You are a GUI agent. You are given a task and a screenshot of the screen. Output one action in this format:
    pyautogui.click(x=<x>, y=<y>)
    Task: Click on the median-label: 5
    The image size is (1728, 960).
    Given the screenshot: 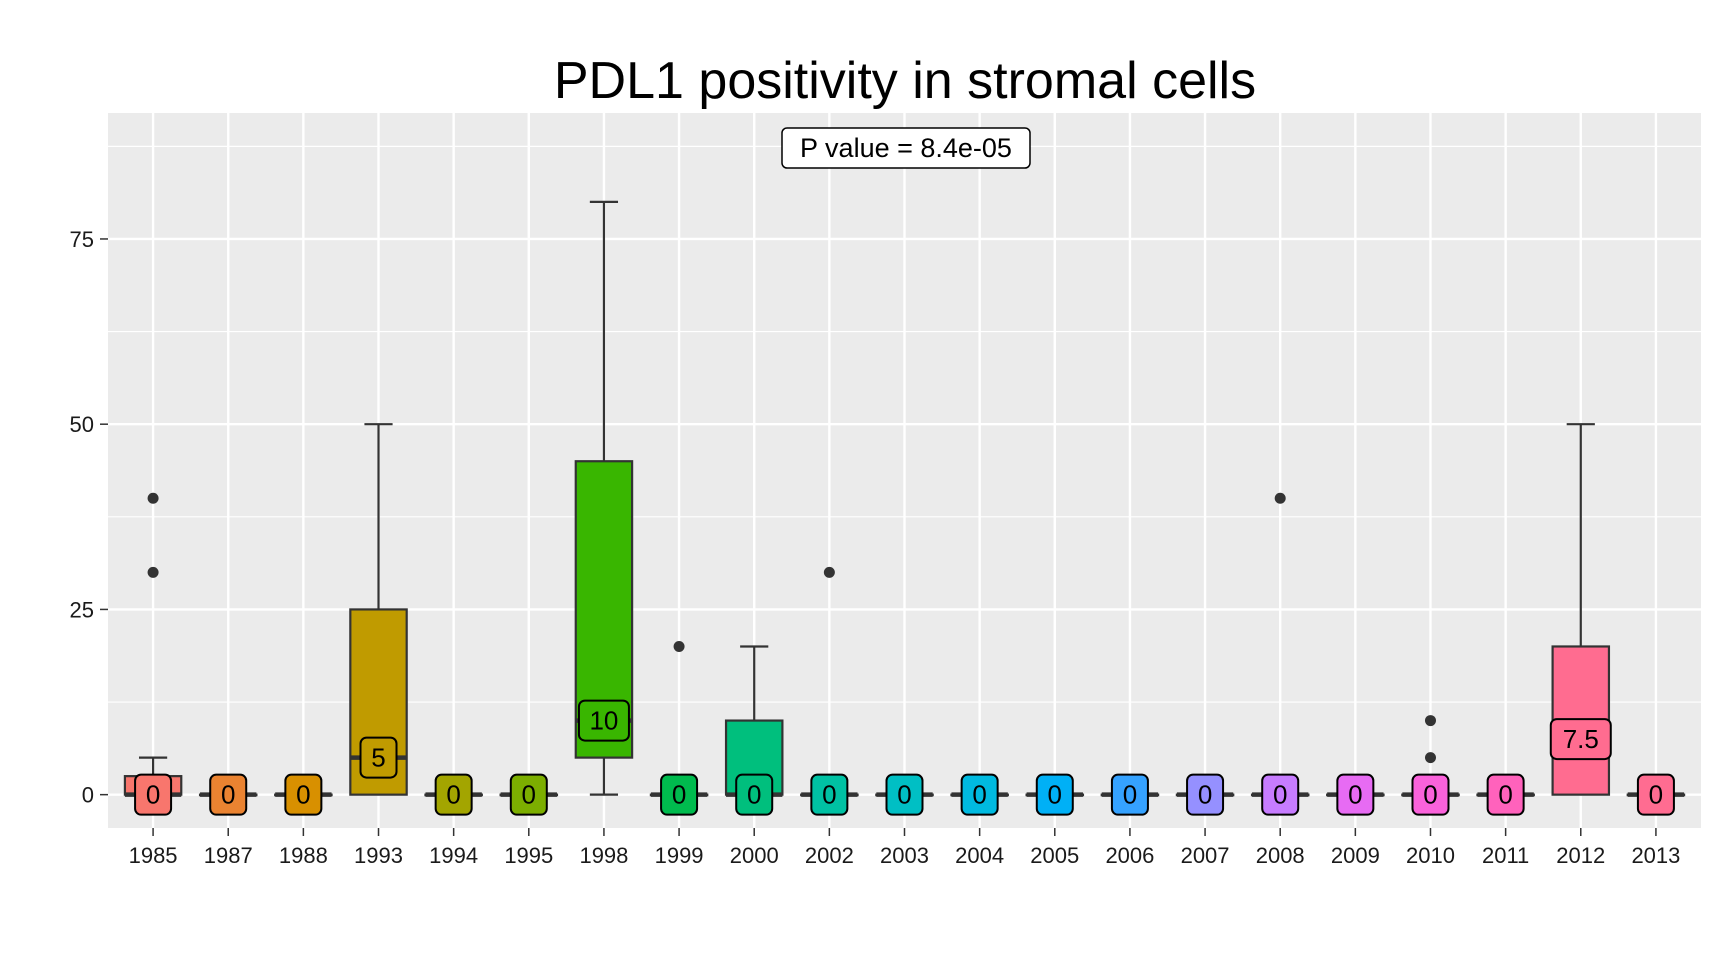 What is the action you would take?
    pyautogui.click(x=378, y=758)
    